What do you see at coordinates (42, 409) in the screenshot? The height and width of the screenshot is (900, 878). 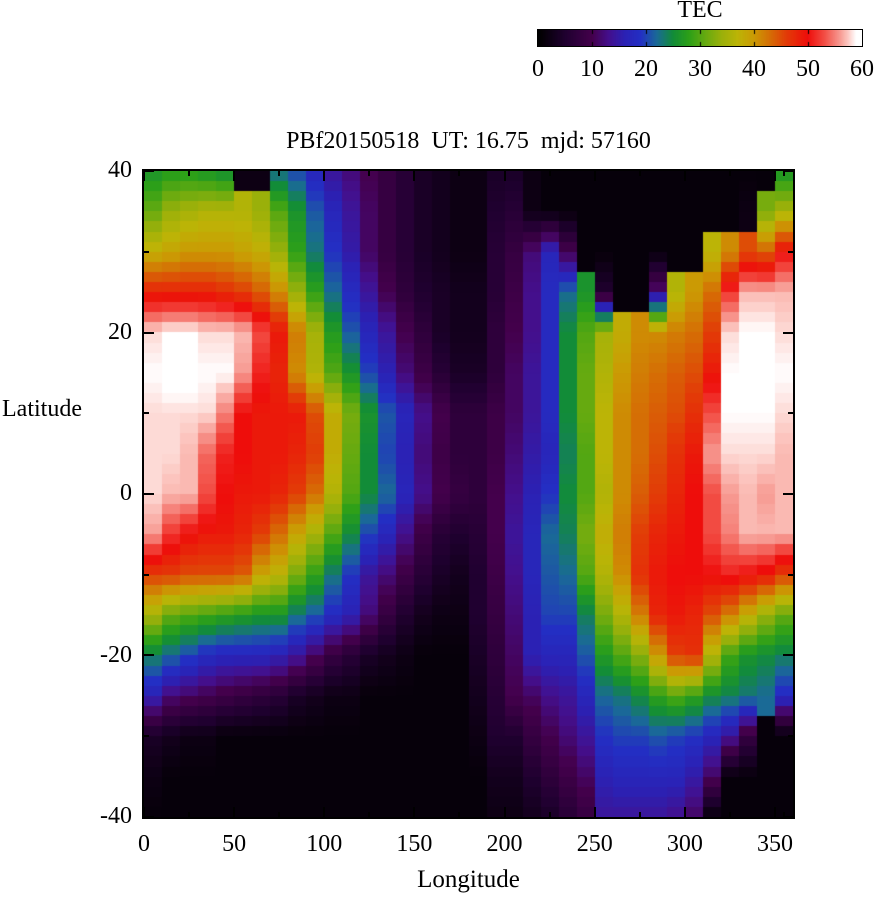 I see `y-axis-title: Latitude` at bounding box center [42, 409].